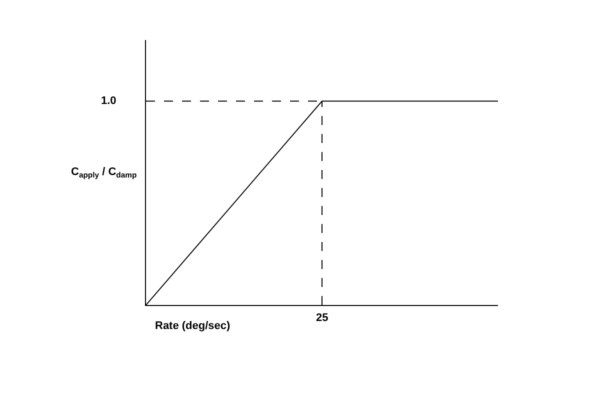 This screenshot has width=612, height=405. What do you see at coordinates (193, 326) in the screenshot?
I see `x-axis-title: Rate (deg/sec)` at bounding box center [193, 326].